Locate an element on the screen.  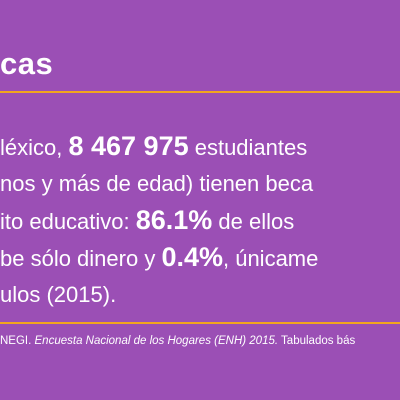
money-only-percent: 86.1% is located at coordinates (174, 220).